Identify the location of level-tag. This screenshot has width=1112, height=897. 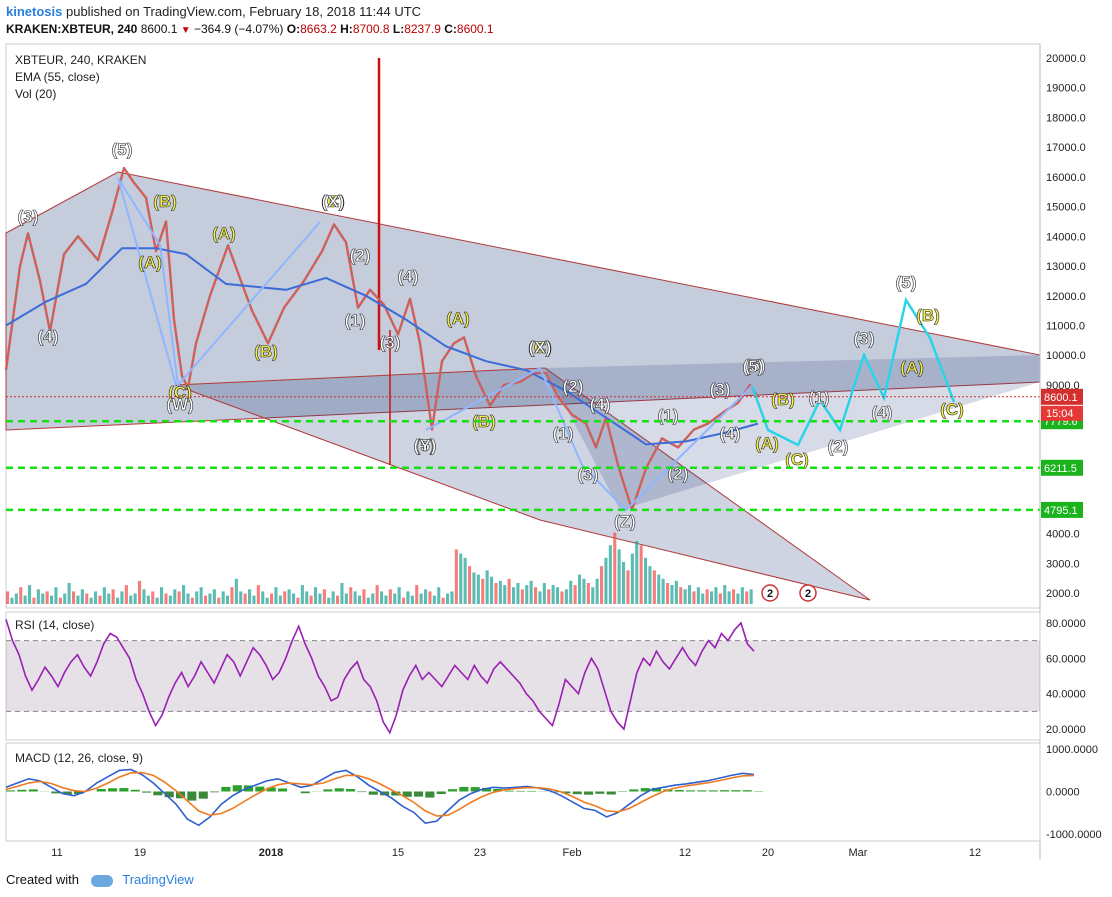
(1062, 467).